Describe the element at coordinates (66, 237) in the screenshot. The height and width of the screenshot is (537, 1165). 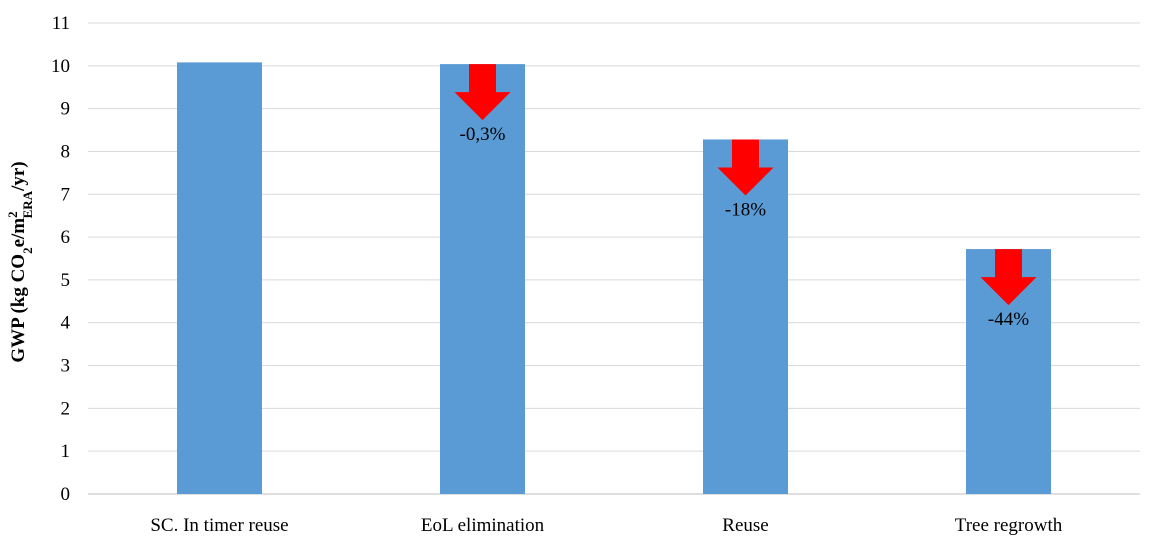
I see `y-tick-label: 6` at that location.